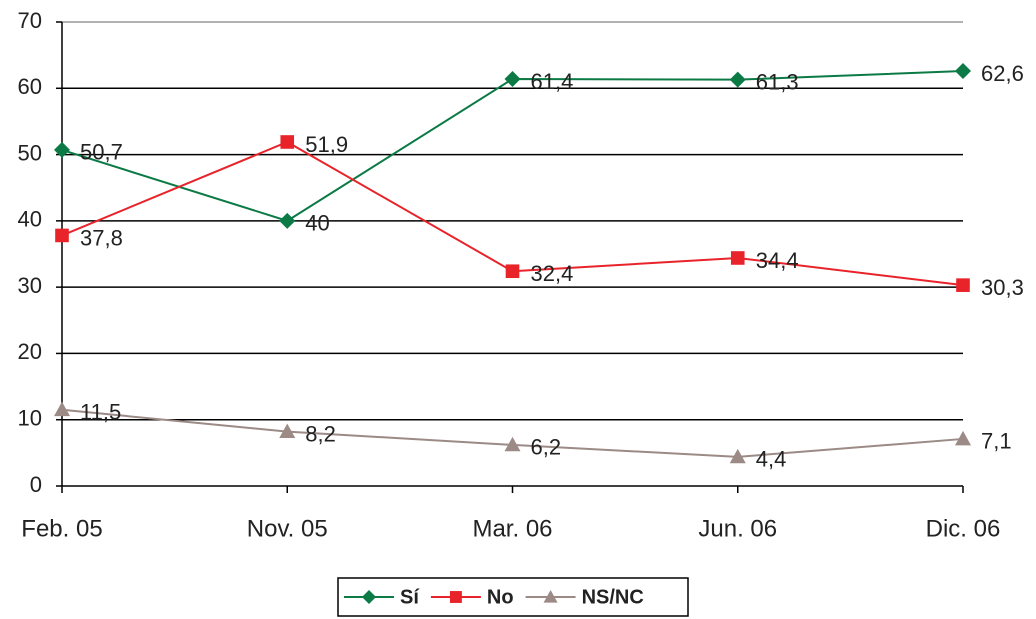  Describe the element at coordinates (410, 597) in the screenshot. I see `legend-label: Sí` at that location.